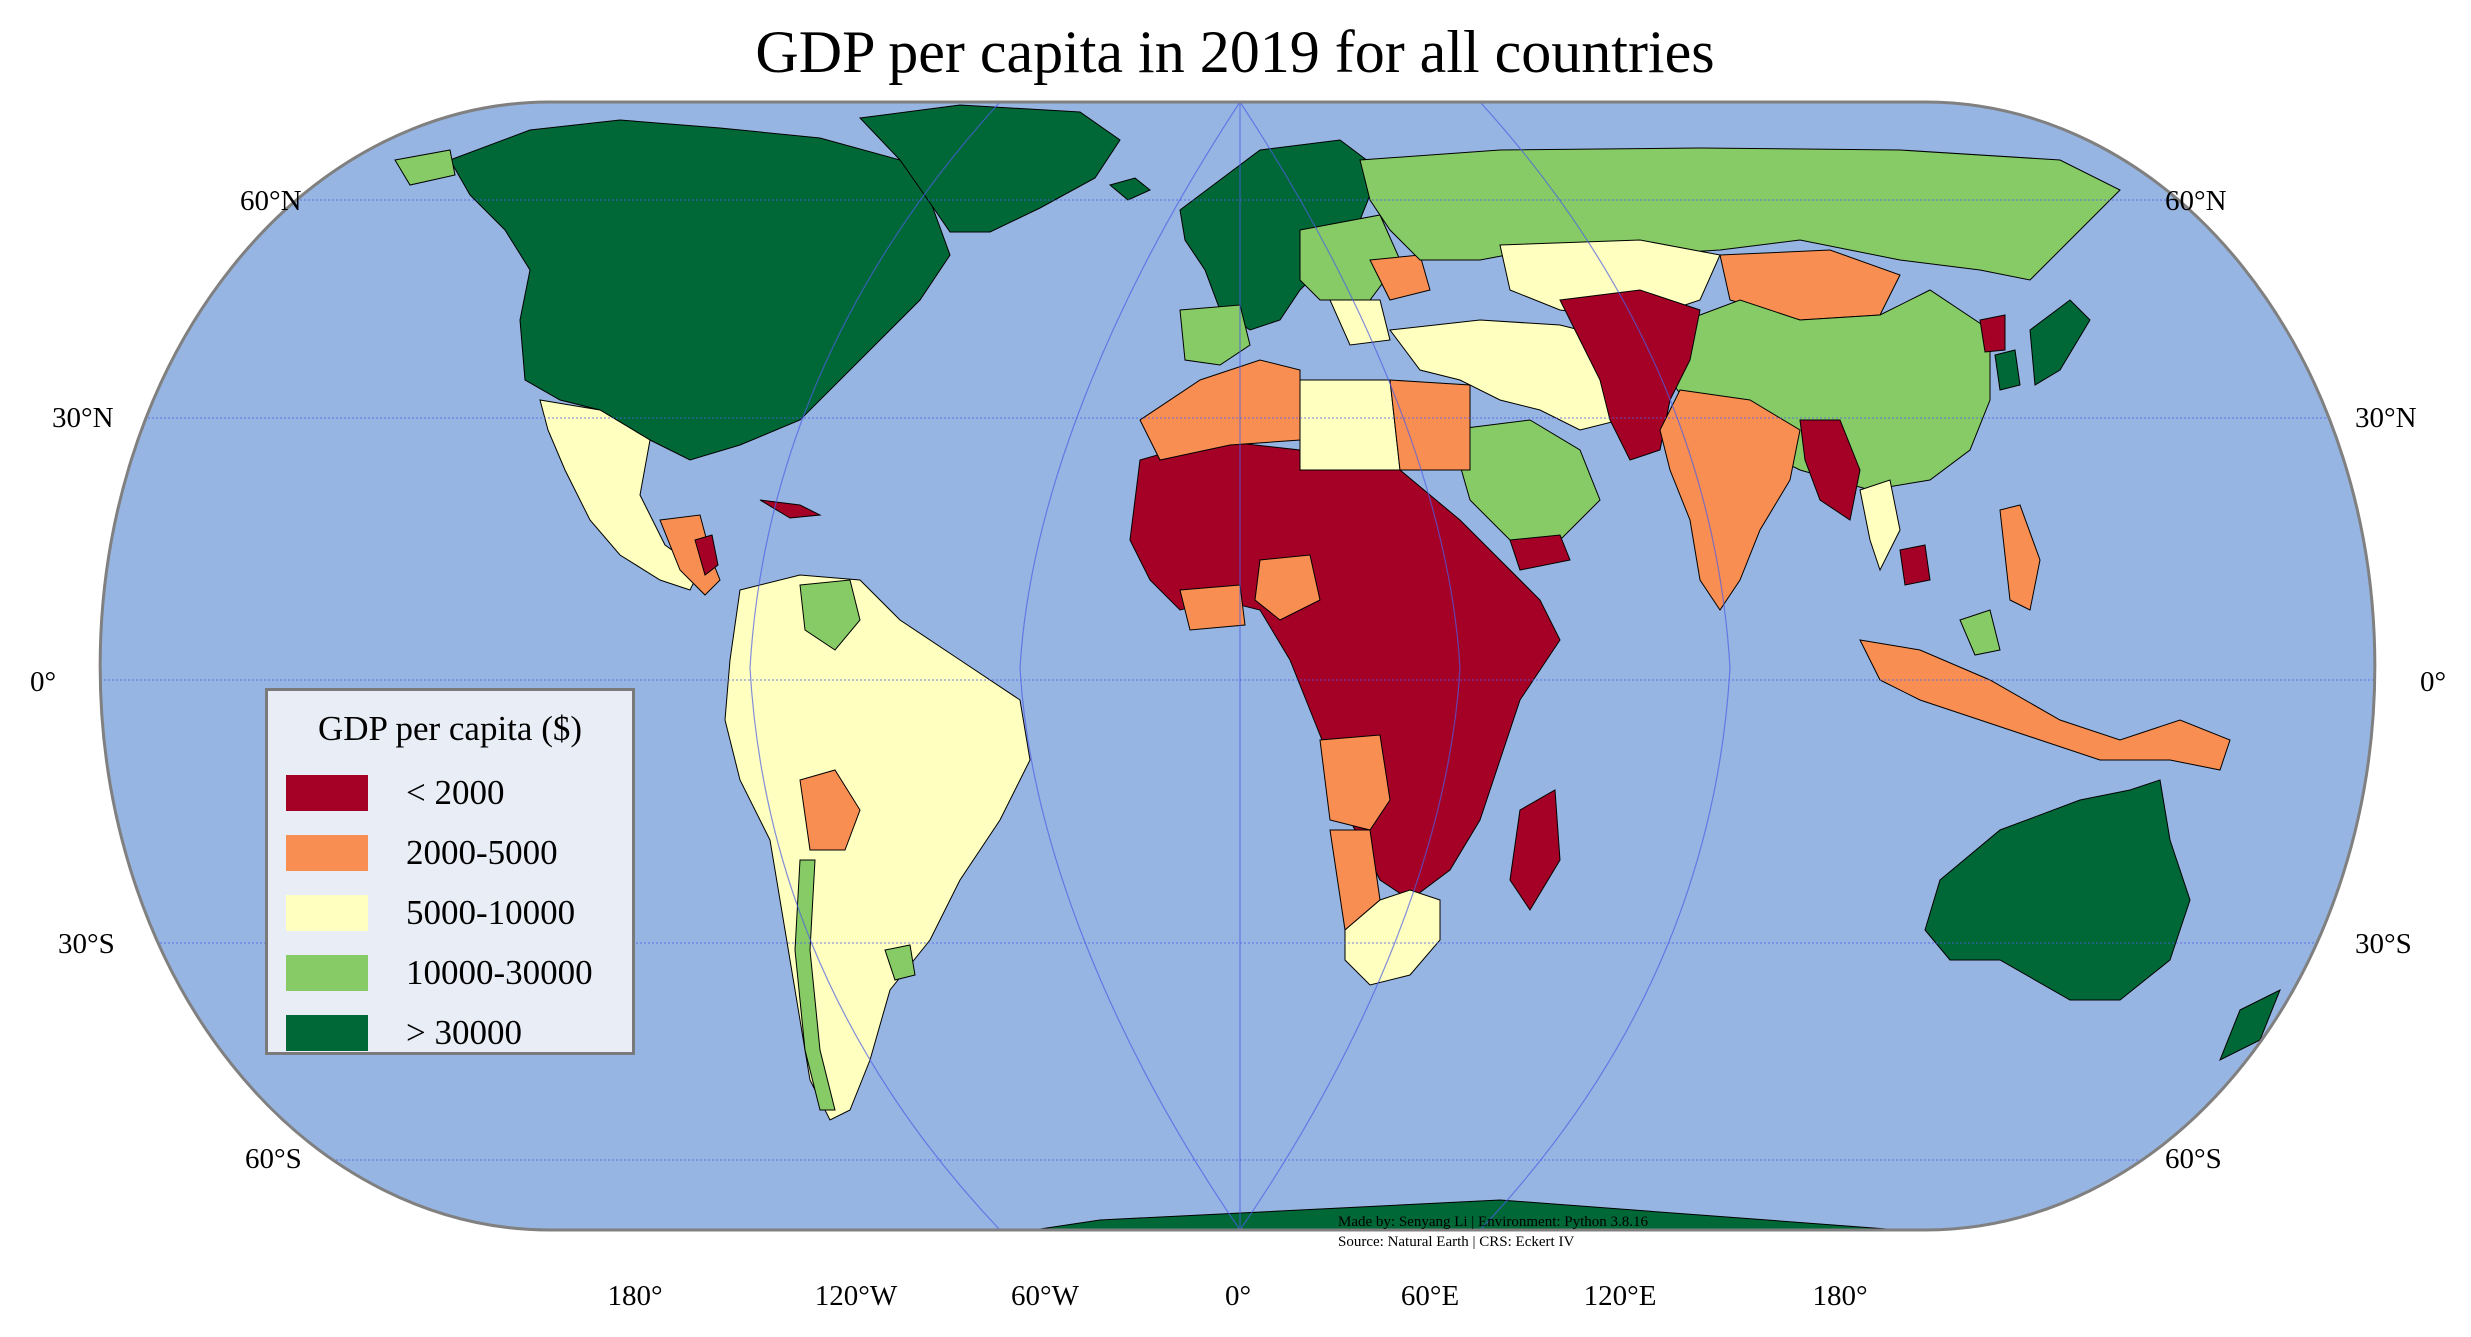  What do you see at coordinates (273, 1159) in the screenshot?
I see `lat-label-60s-left: 60°S` at bounding box center [273, 1159].